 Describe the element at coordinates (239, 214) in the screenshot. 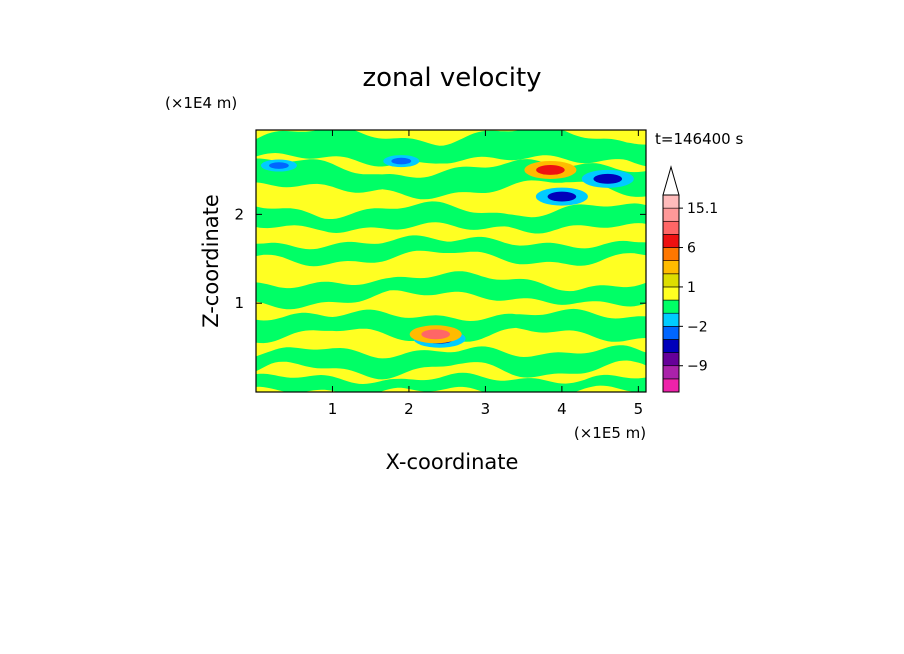

I see `y-tick-label: 2` at that location.